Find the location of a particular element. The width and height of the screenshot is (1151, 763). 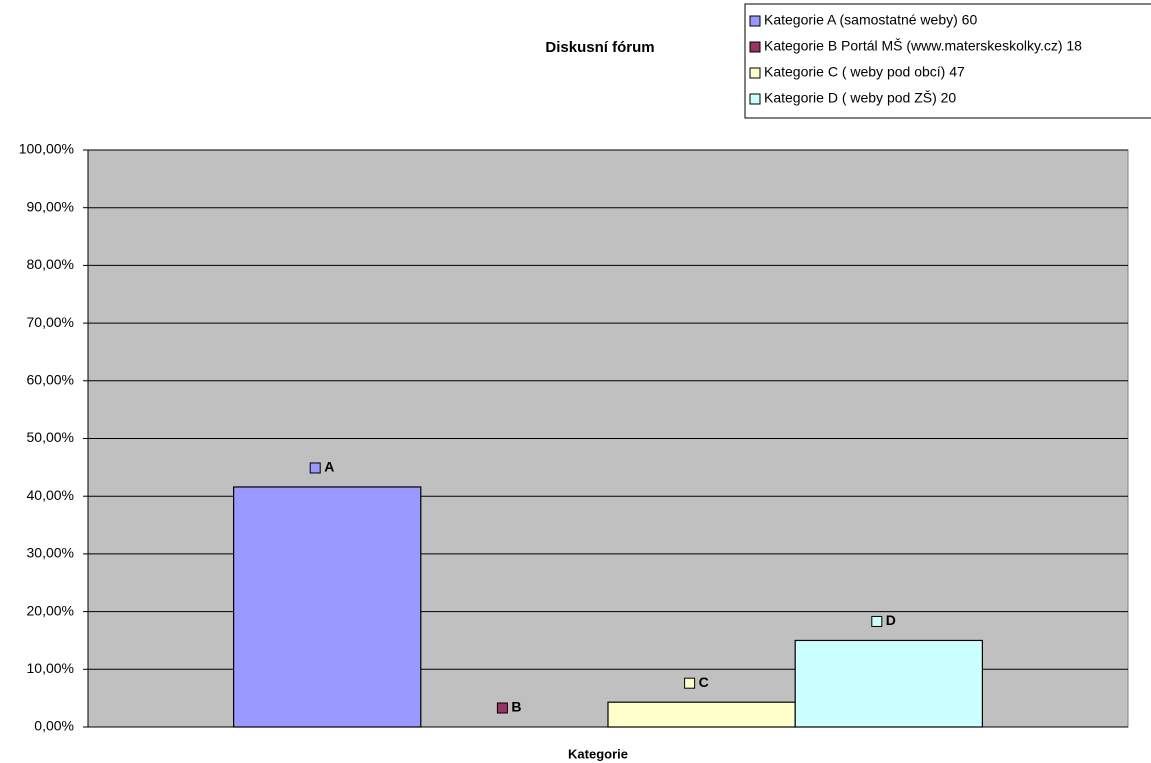

legend-box is located at coordinates (947, 61).